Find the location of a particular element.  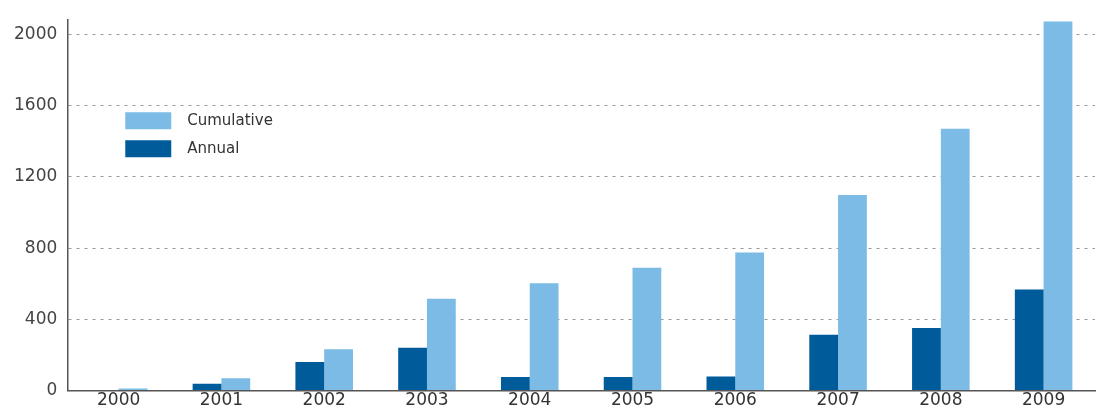

y-tick-label: 2000 is located at coordinates (36, 32).